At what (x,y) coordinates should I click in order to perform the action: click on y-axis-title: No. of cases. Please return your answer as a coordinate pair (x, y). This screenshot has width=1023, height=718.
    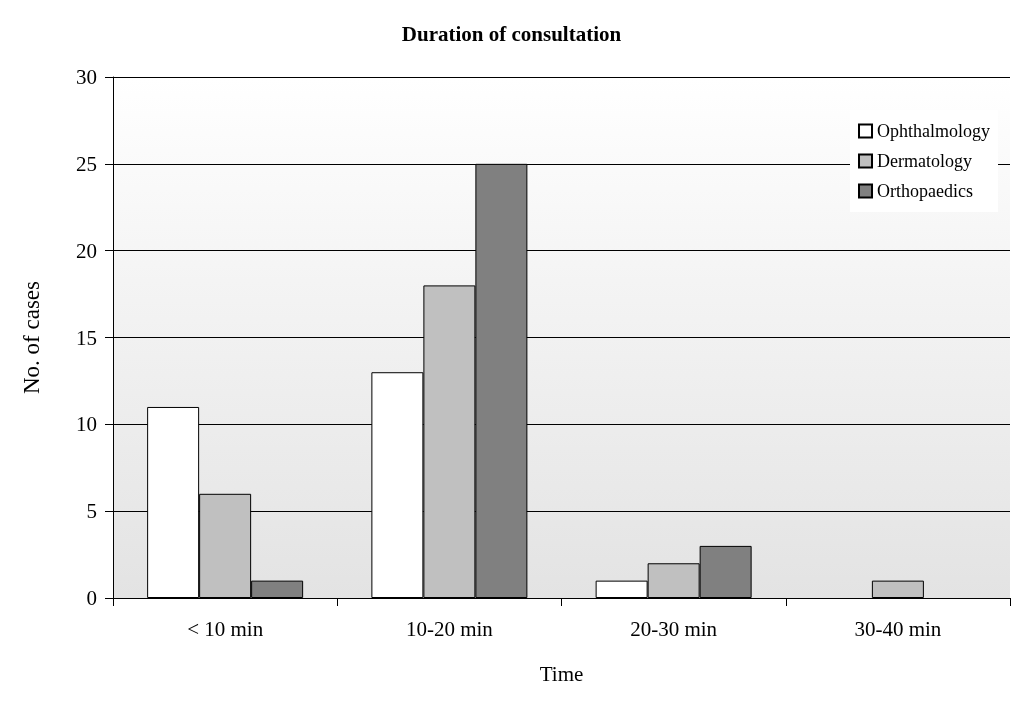
    Looking at the image, I should click on (31, 337).